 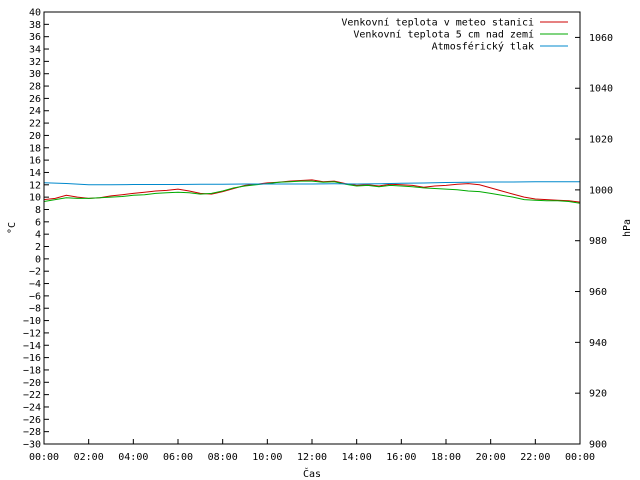 I want to click on y-tick-label: −22, so click(x=32, y=395).